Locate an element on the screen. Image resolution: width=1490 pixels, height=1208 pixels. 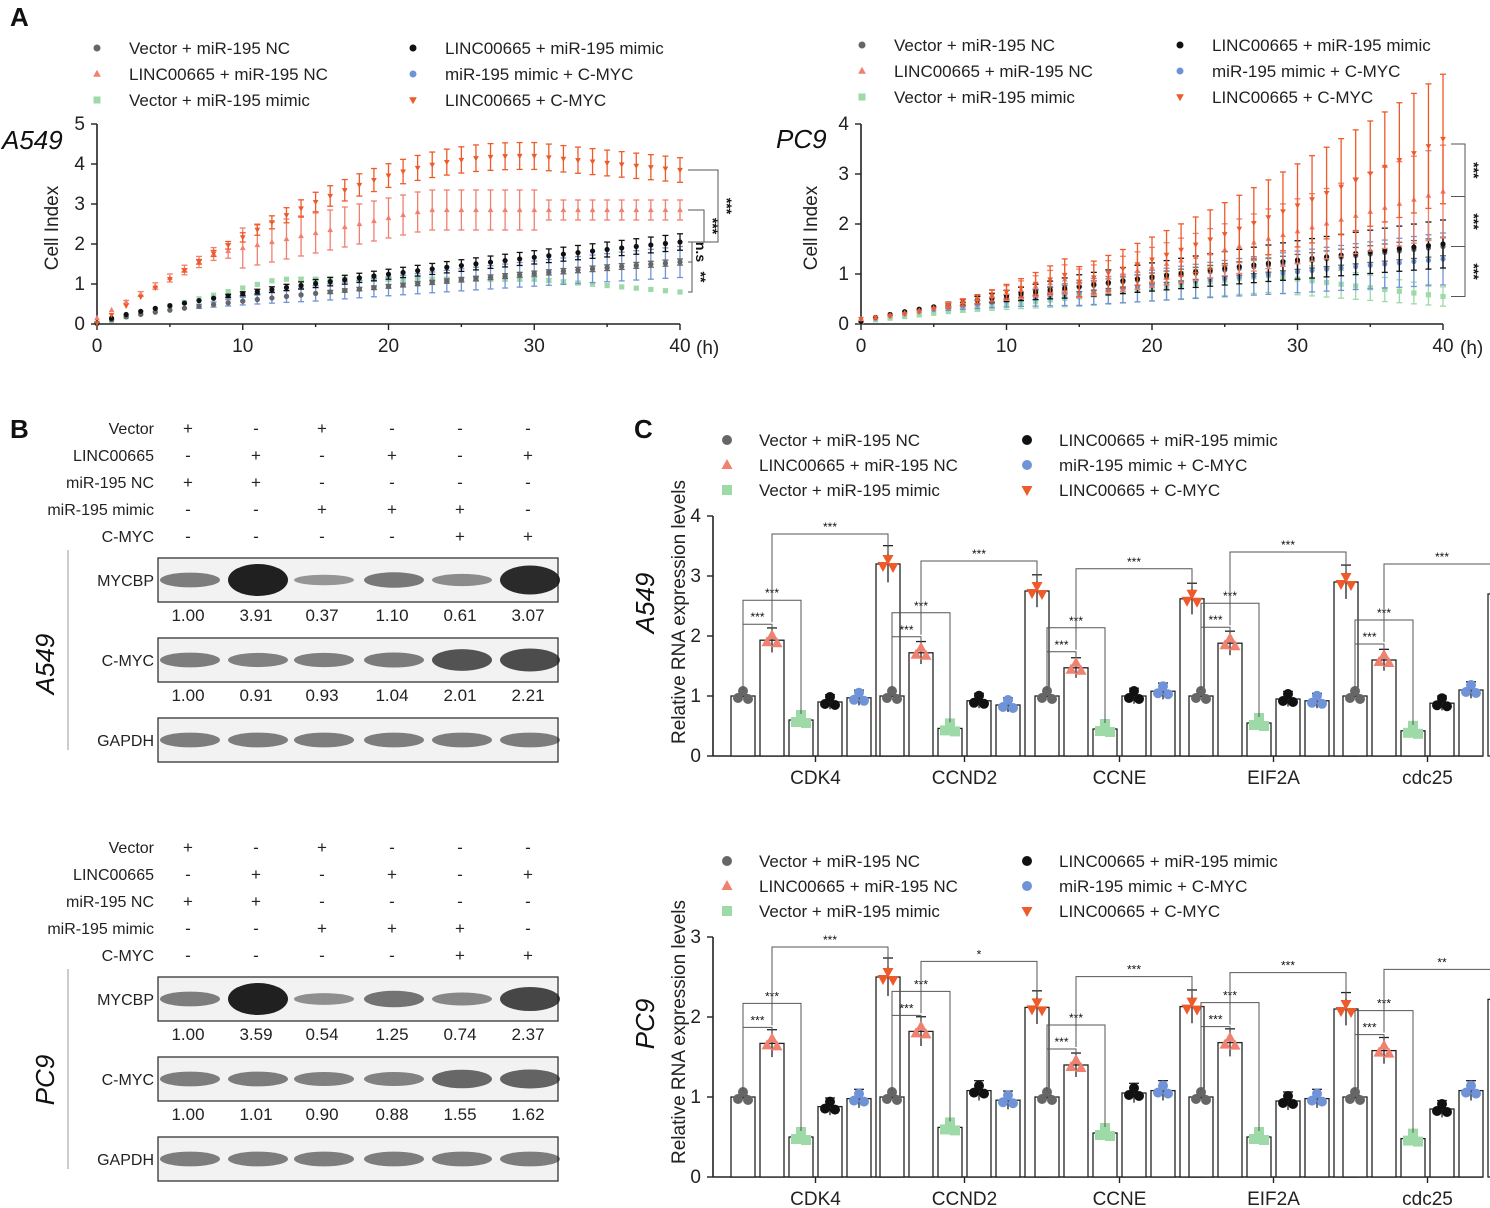
category-label: EIF2A is located at coordinates (1273, 778).